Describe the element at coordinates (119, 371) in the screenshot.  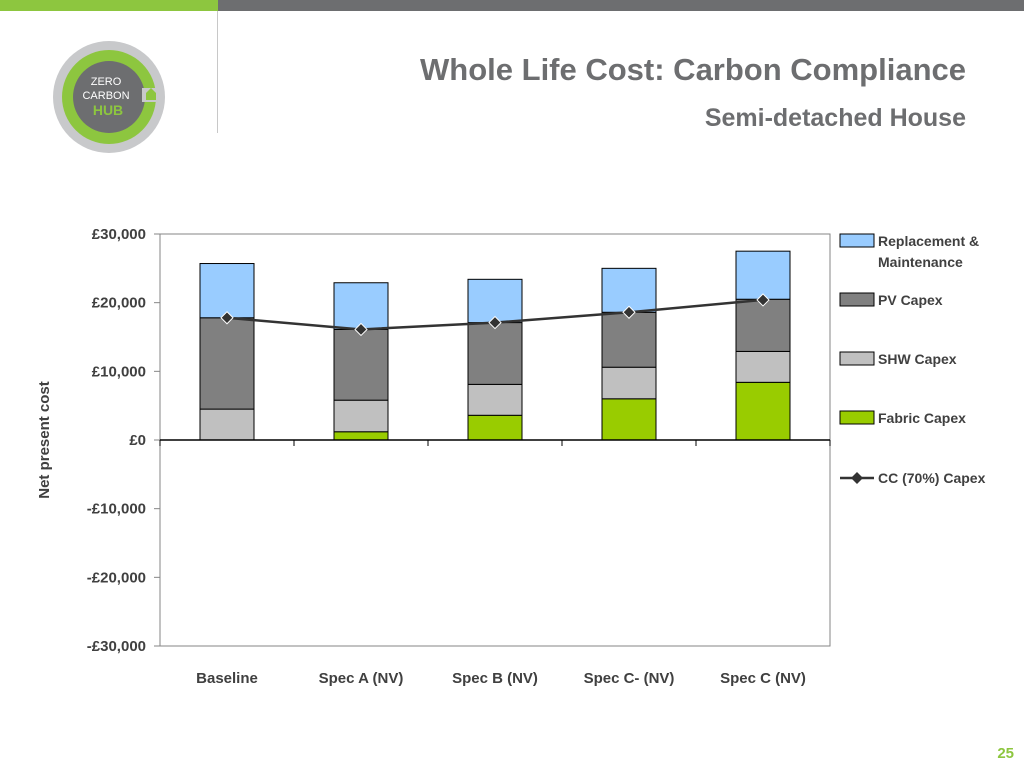
I see `y-tick-label: £10,000` at that location.